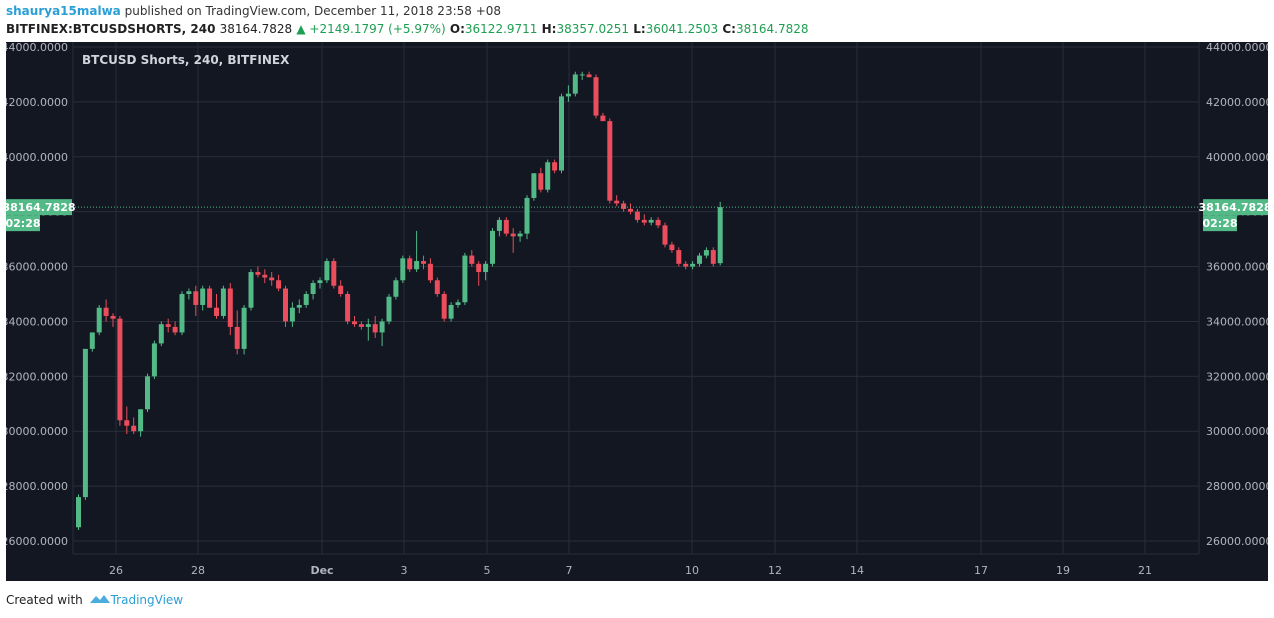 This screenshot has height=618, width=1274. Describe the element at coordinates (569, 570) in the screenshot. I see `x-tick-label: 7` at that location.